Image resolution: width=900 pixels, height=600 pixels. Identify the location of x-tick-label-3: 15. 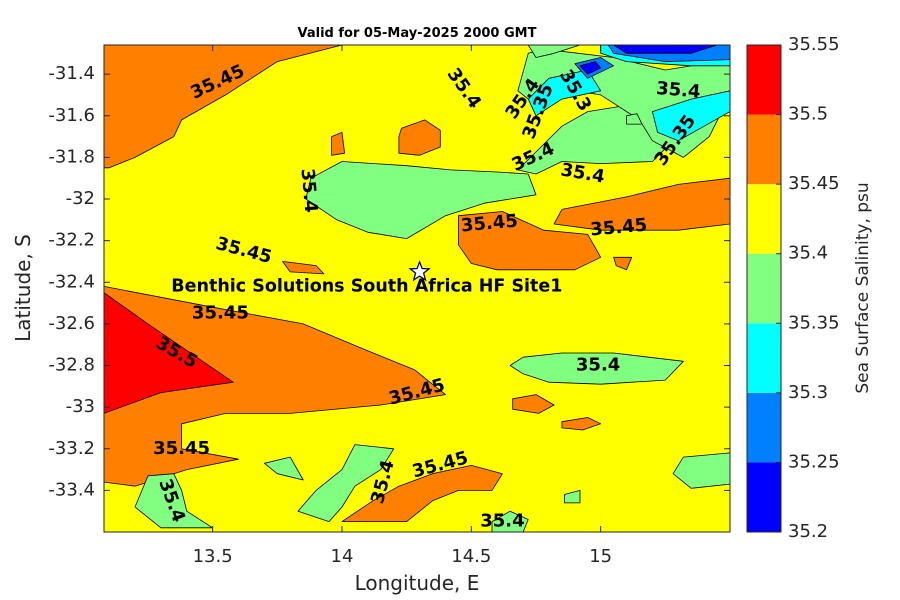
(600, 556).